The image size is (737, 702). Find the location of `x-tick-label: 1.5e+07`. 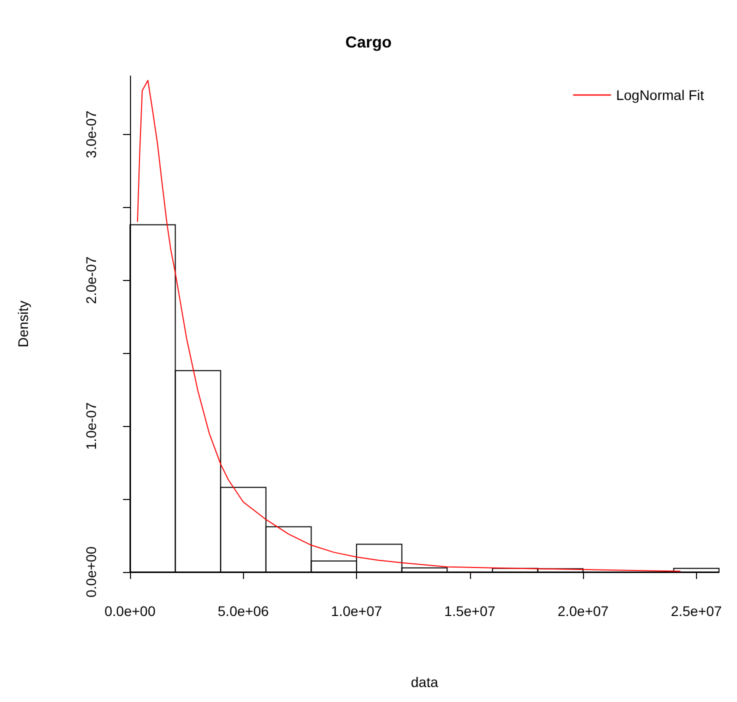

x-tick-label: 1.5e+07 is located at coordinates (470, 611).